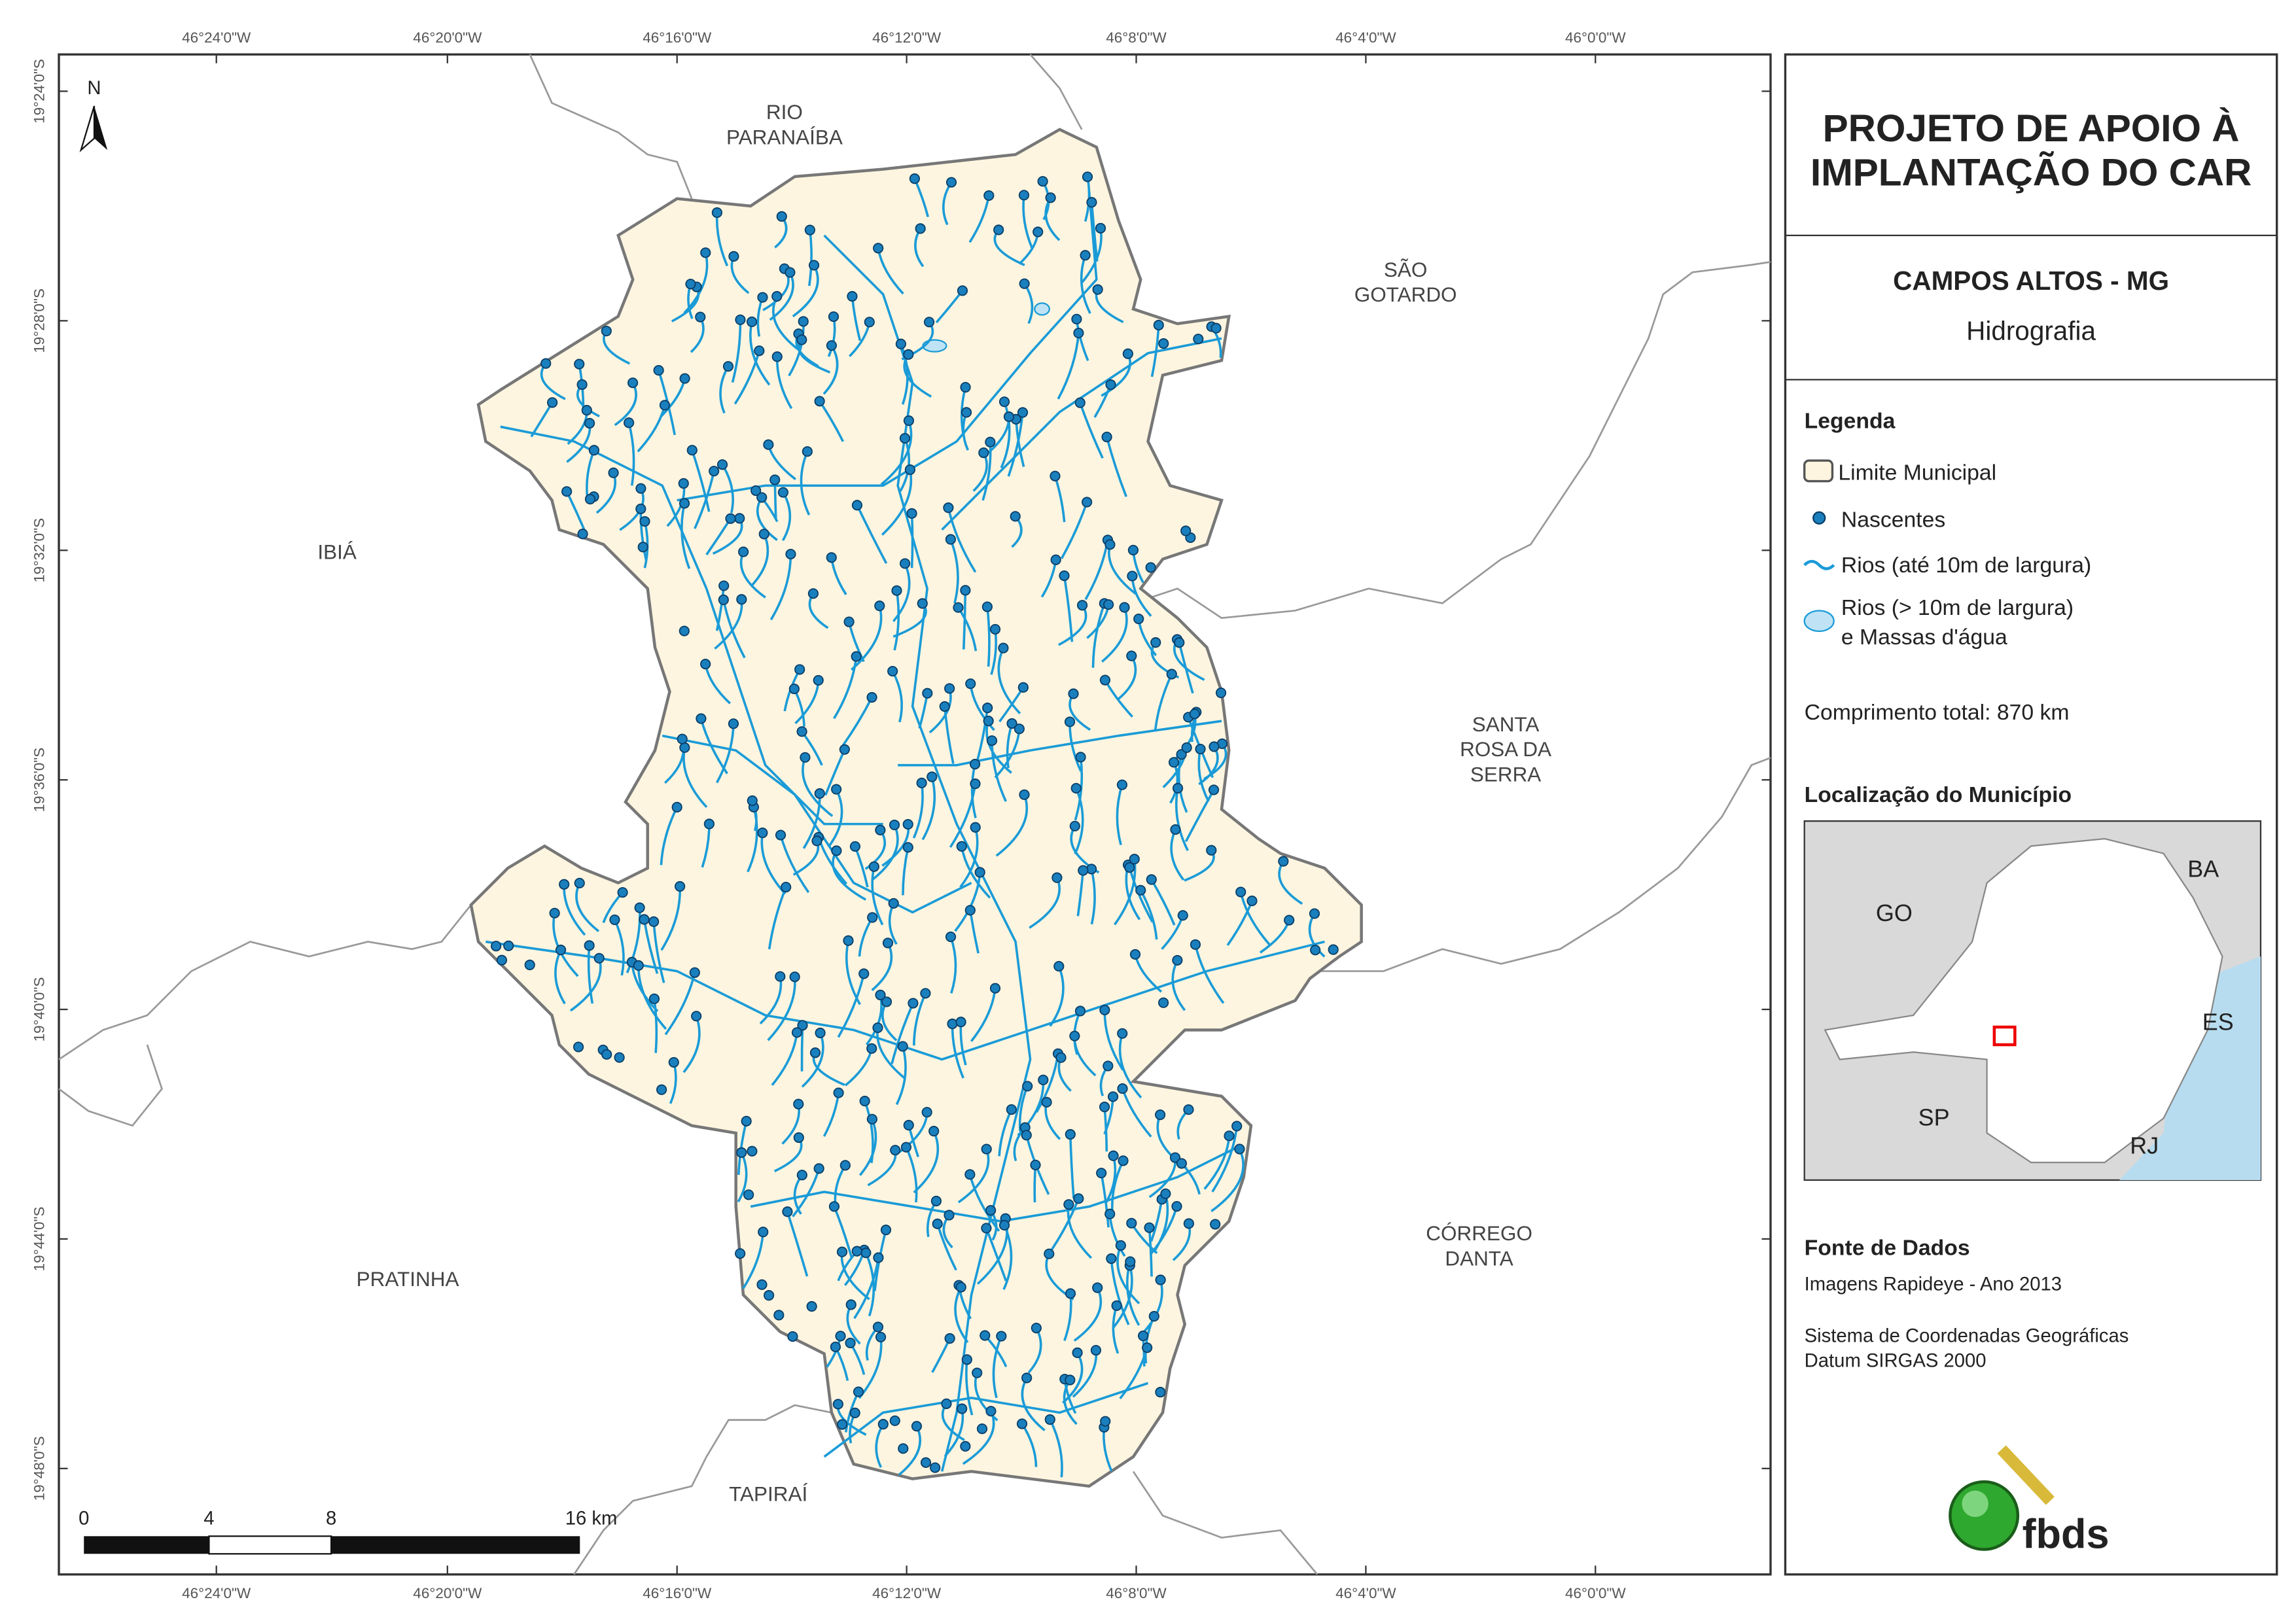  What do you see at coordinates (2026, 1475) in the screenshot?
I see `logo-bar` at bounding box center [2026, 1475].